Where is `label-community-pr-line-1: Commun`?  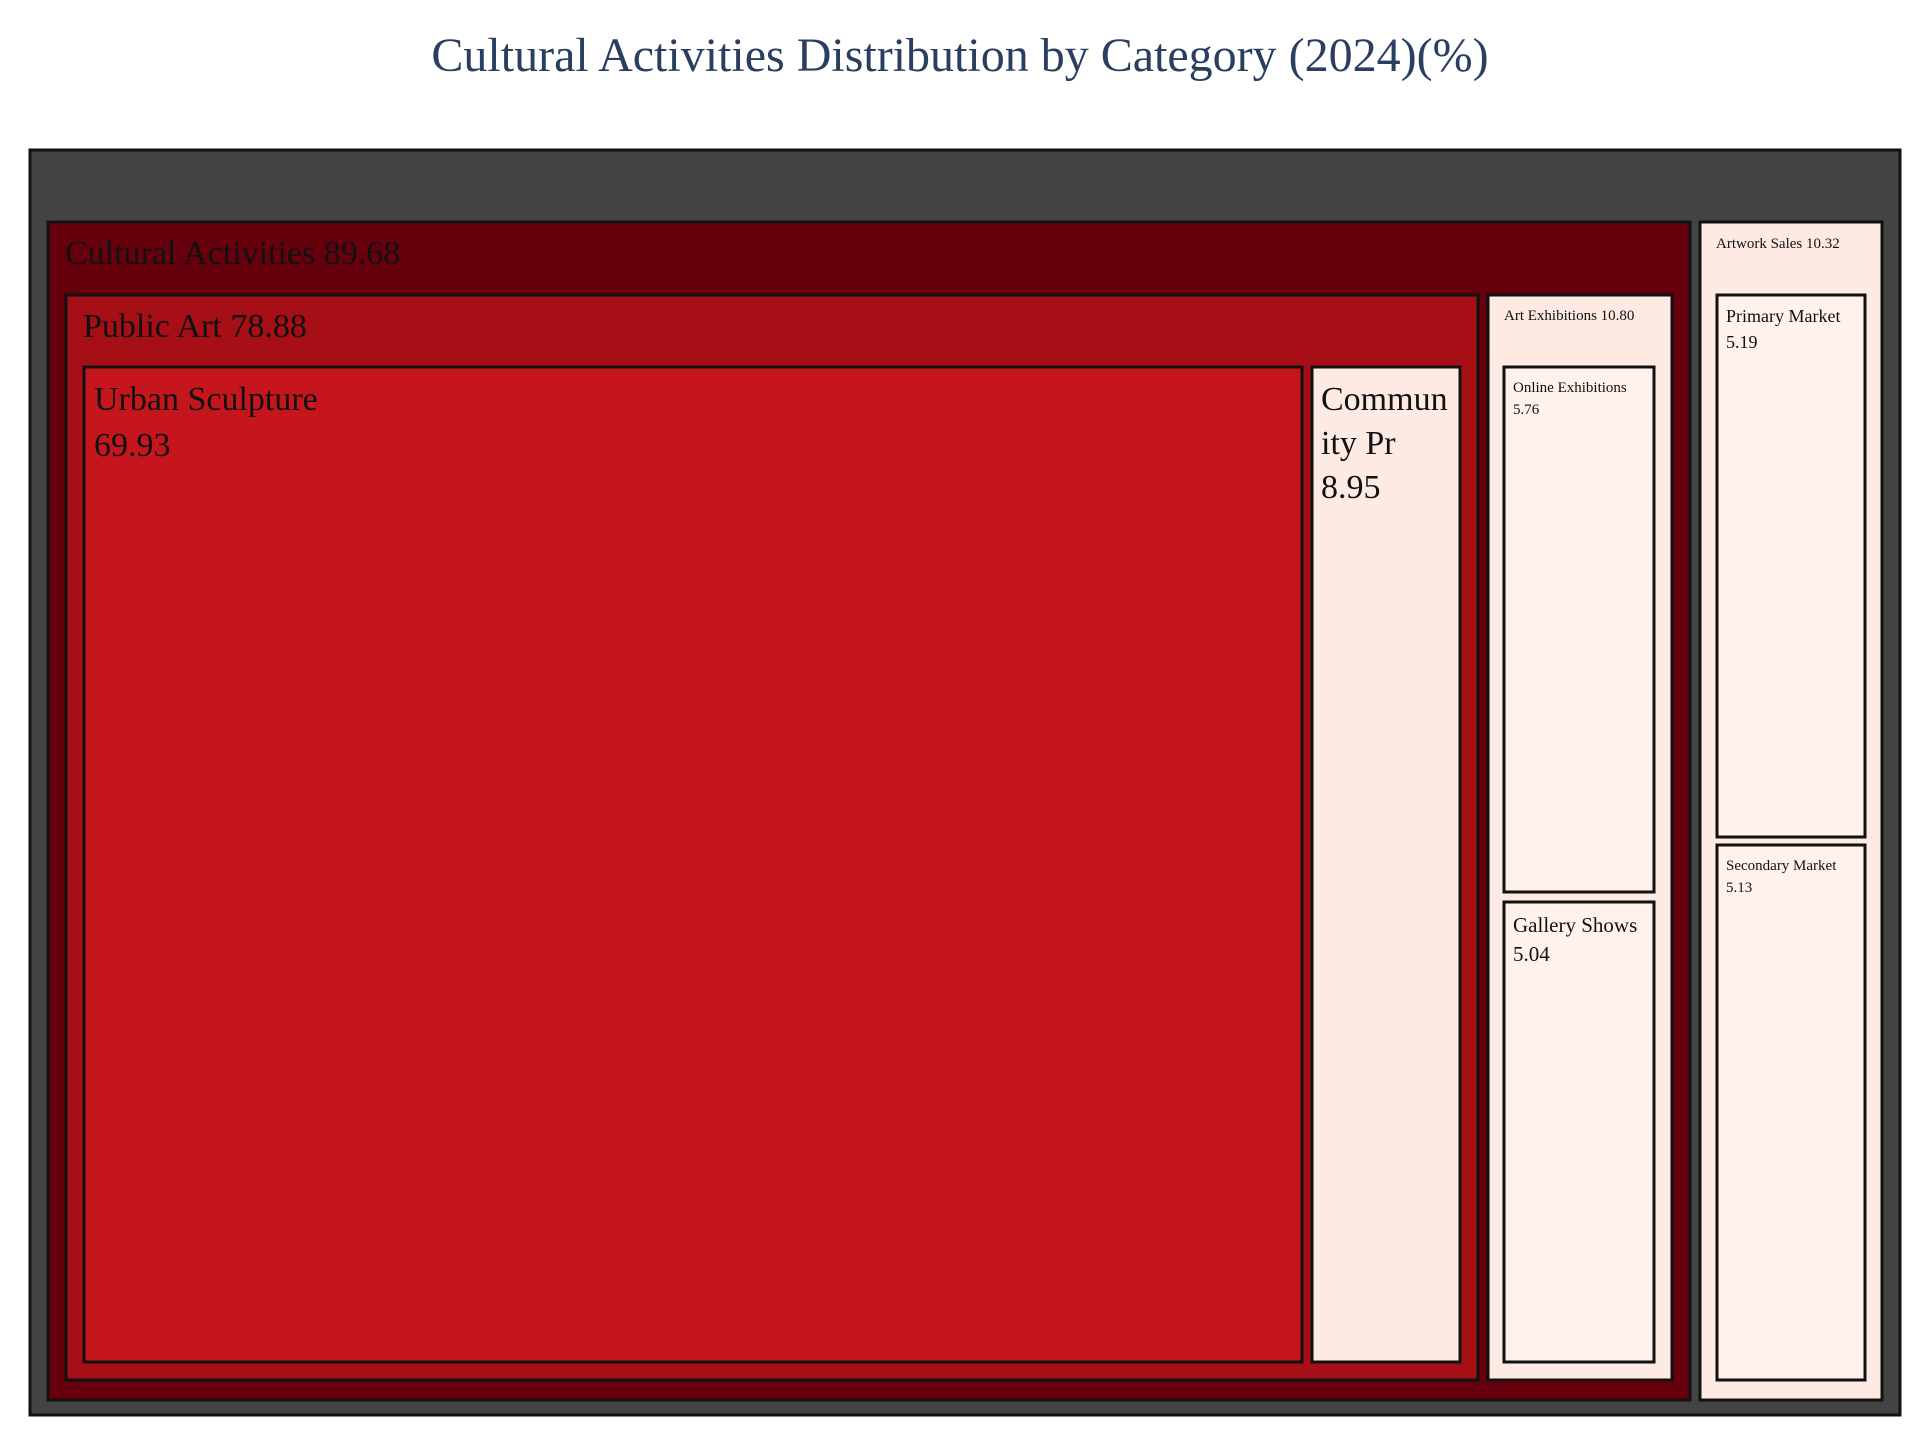 label-community-pr-line-1: Commun is located at coordinates (1384, 399).